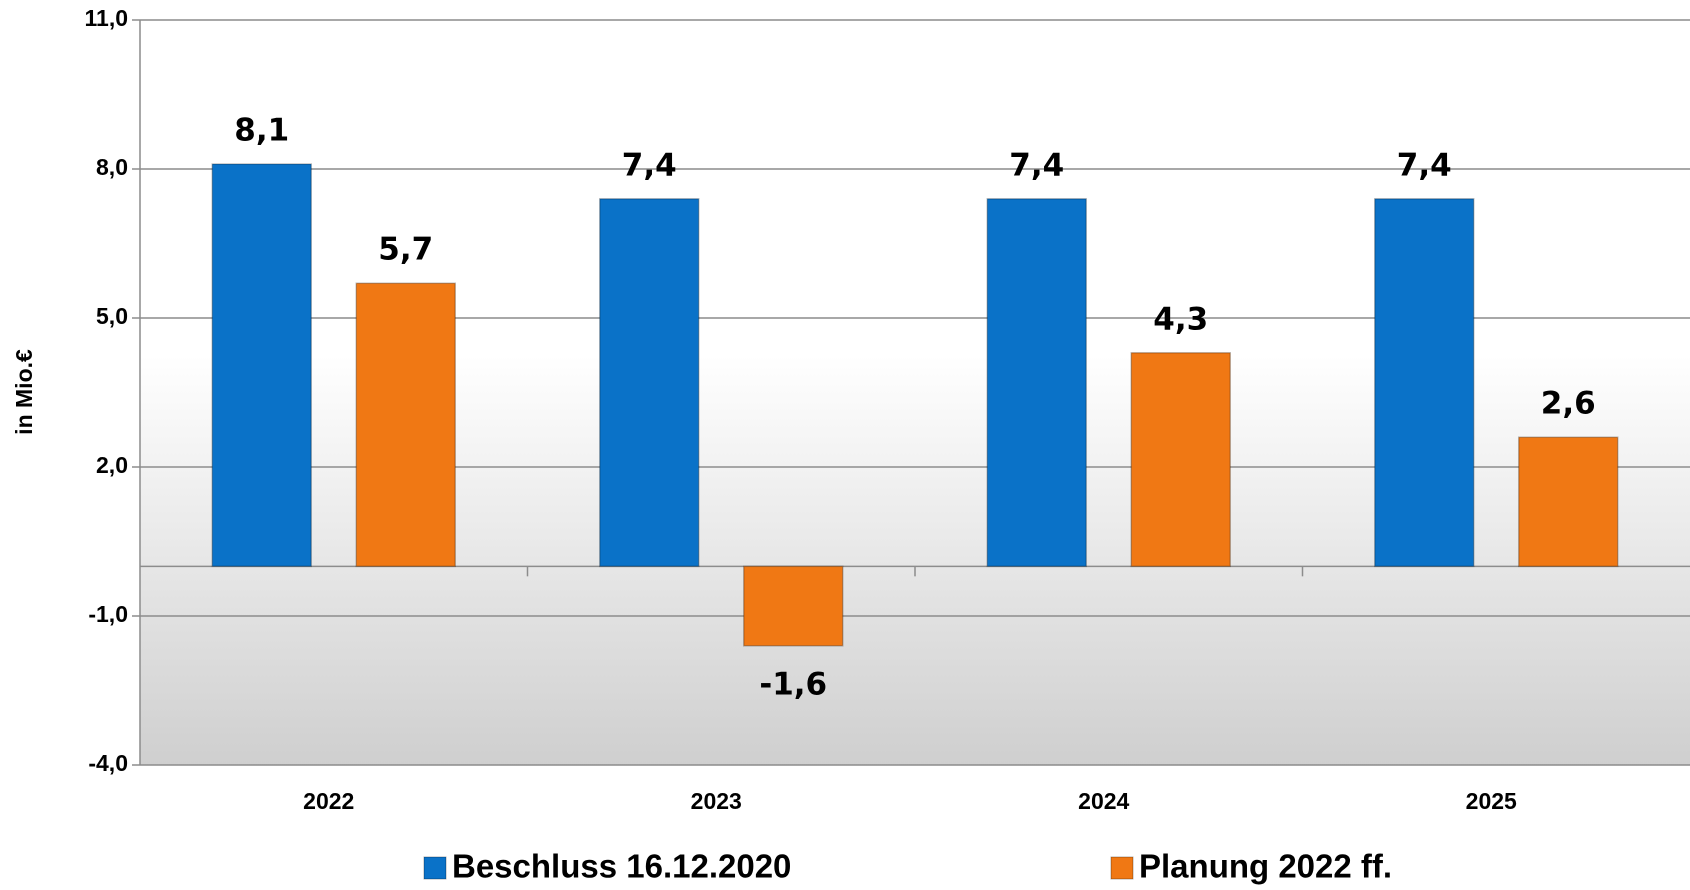 The image size is (1690, 890). I want to click on x-tick-label: 2022, so click(328, 801).